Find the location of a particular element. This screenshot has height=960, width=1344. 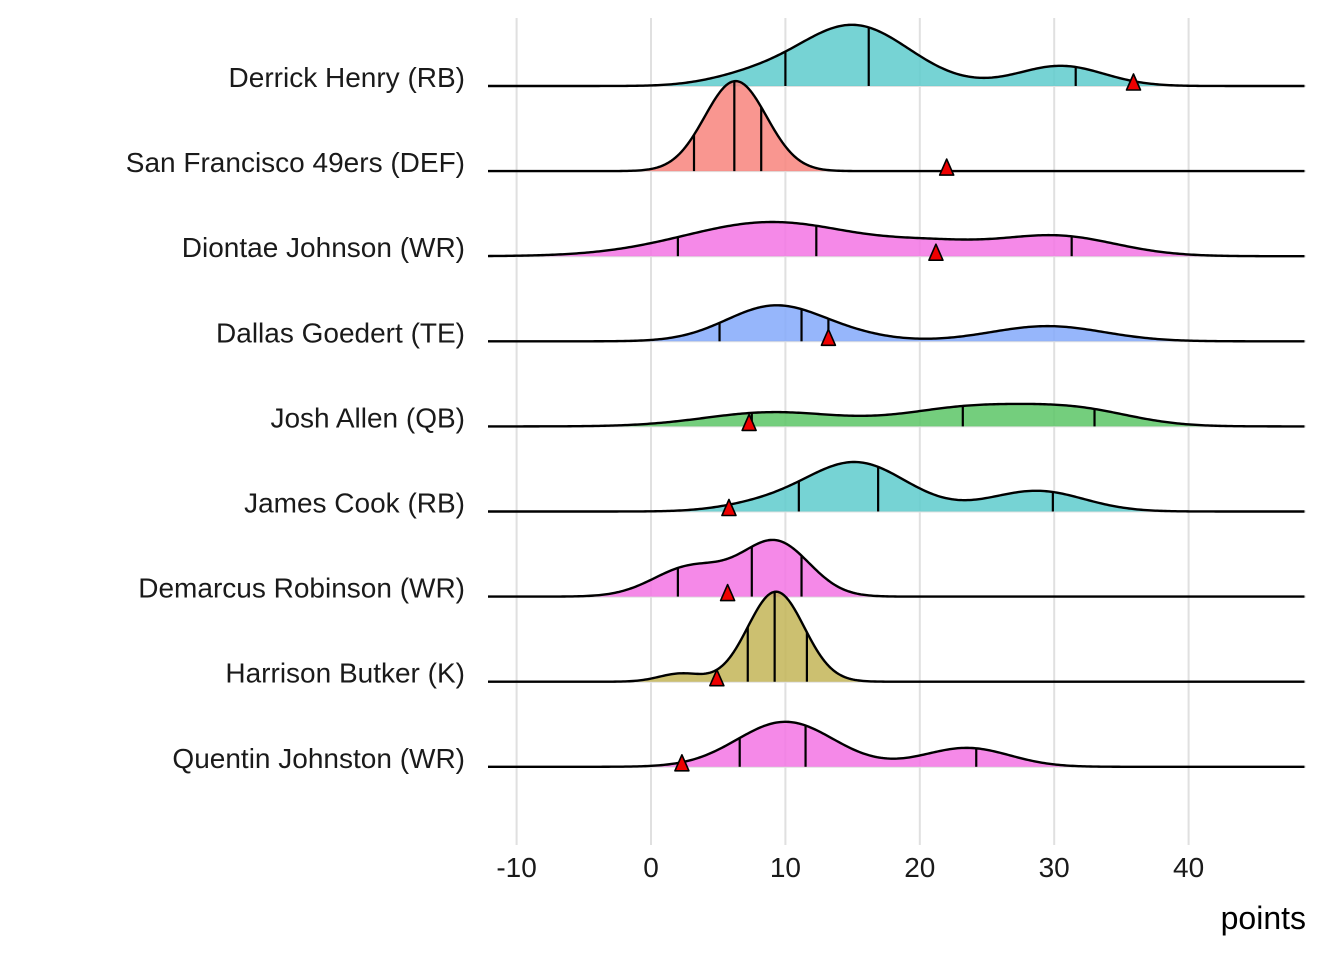

x-tick-label: 10 is located at coordinates (785, 867).